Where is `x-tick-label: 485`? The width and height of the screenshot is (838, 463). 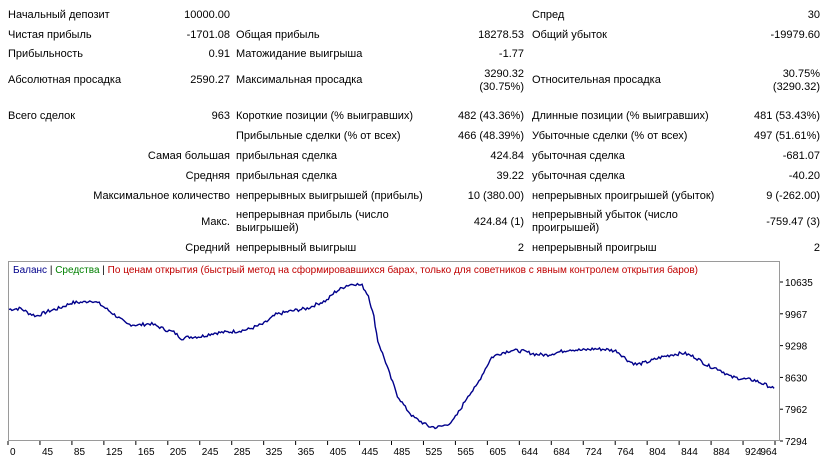
x-tick-label: 485 is located at coordinates (402, 452).